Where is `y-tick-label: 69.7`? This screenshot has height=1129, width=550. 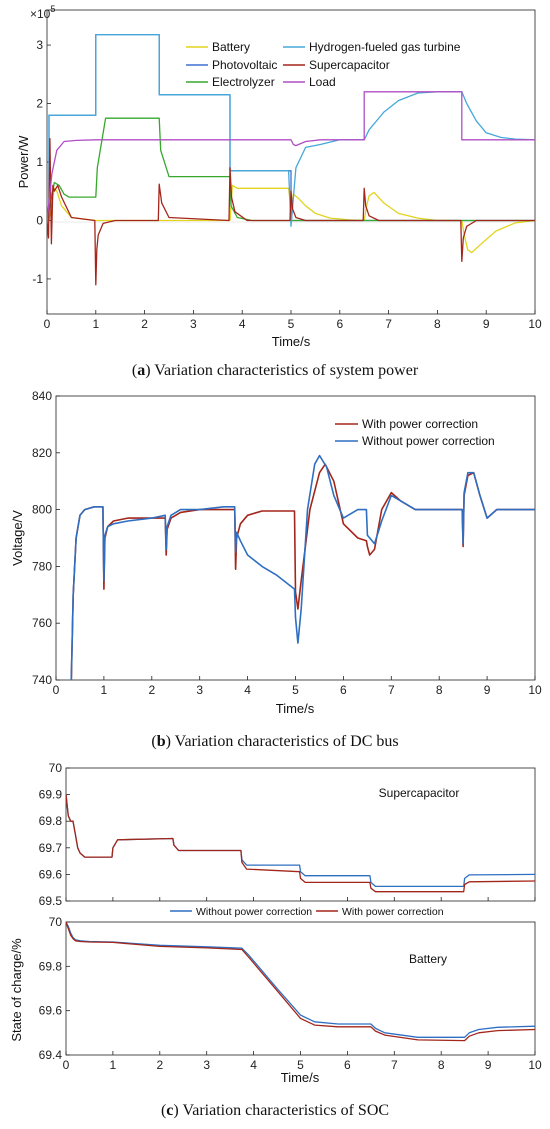
y-tick-label: 69.7 is located at coordinates (51, 848).